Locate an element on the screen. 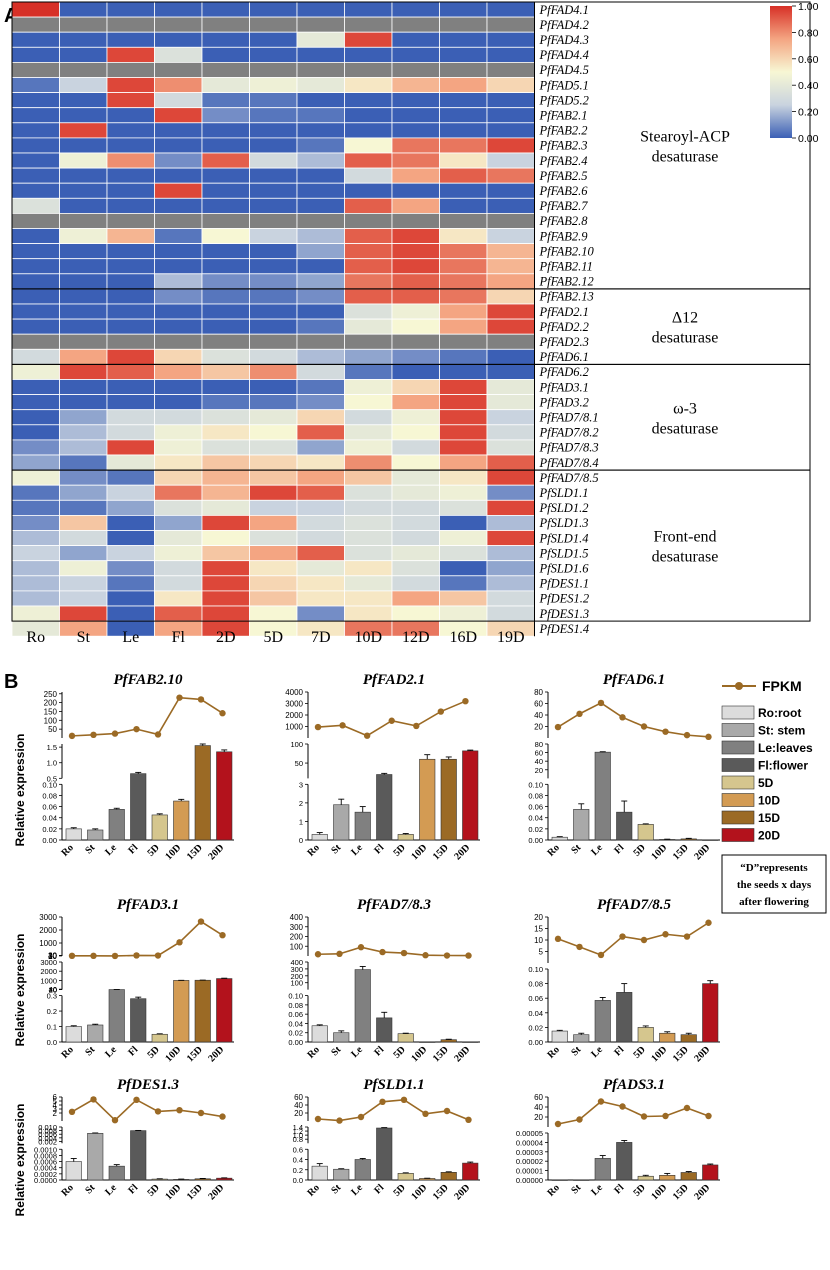 This screenshot has width=830, height=1270. category-label: Ro is located at coordinates (67, 1052).